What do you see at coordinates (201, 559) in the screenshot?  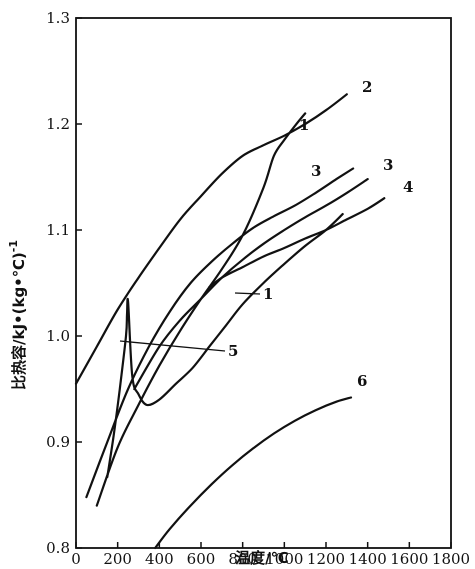 I see `x-tick-label: 600` at bounding box center [201, 559].